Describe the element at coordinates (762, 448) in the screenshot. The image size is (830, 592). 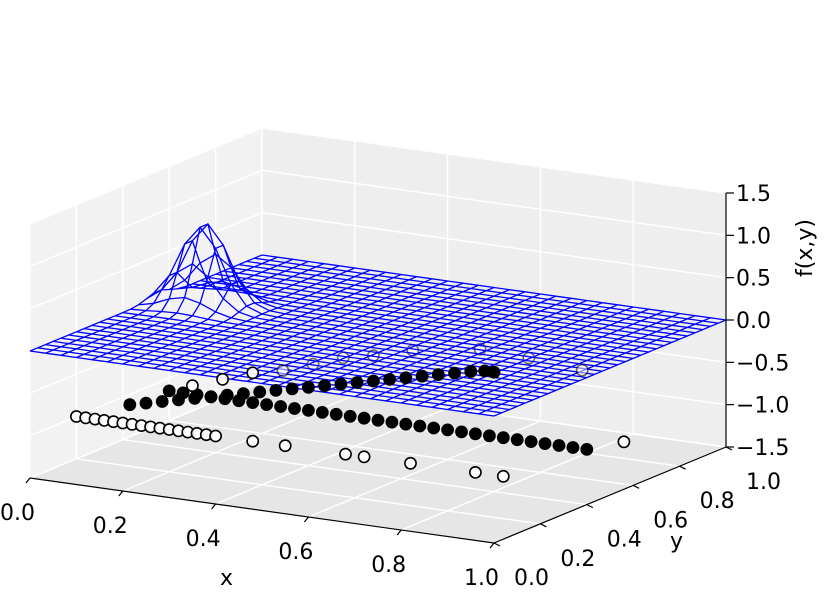
I see `z-tick-label: −1.5` at that location.